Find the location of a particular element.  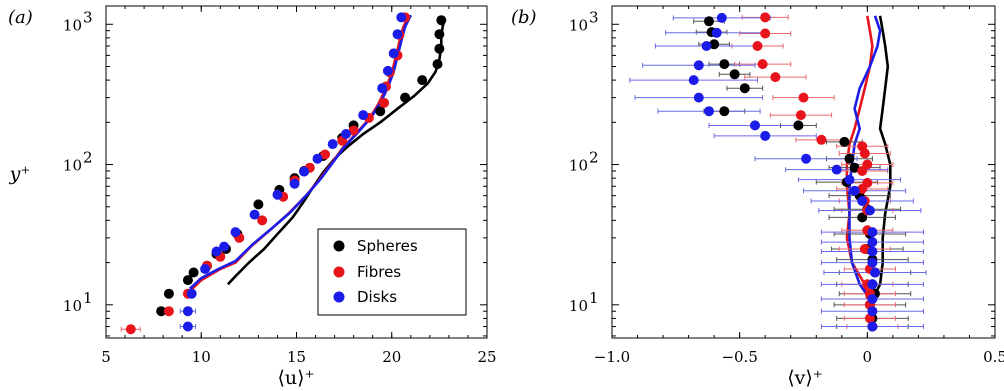

x-tick-label: 20 is located at coordinates (391, 357).